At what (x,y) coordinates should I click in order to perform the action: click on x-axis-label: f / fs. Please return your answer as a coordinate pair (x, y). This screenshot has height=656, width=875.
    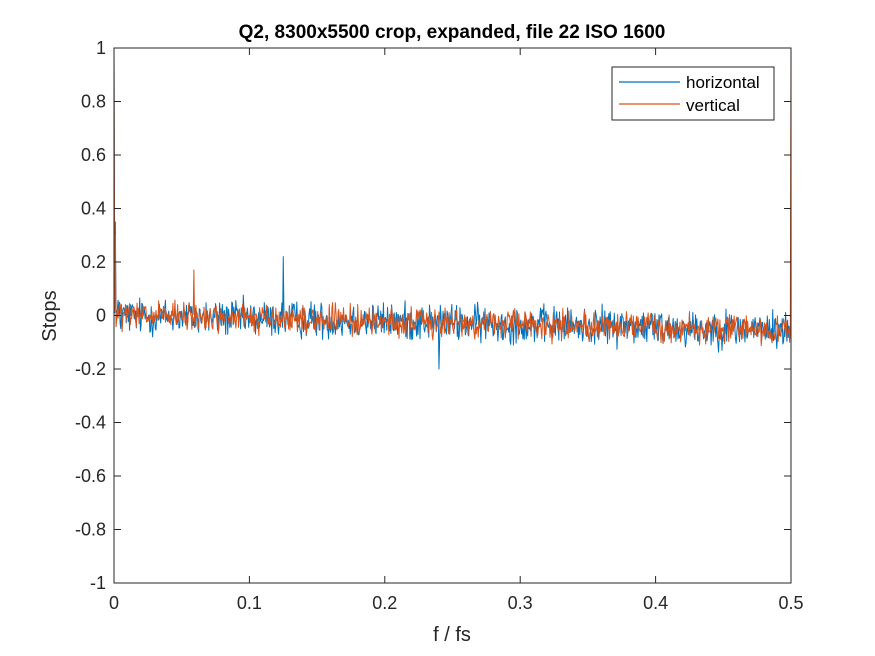
    Looking at the image, I should click on (452, 635).